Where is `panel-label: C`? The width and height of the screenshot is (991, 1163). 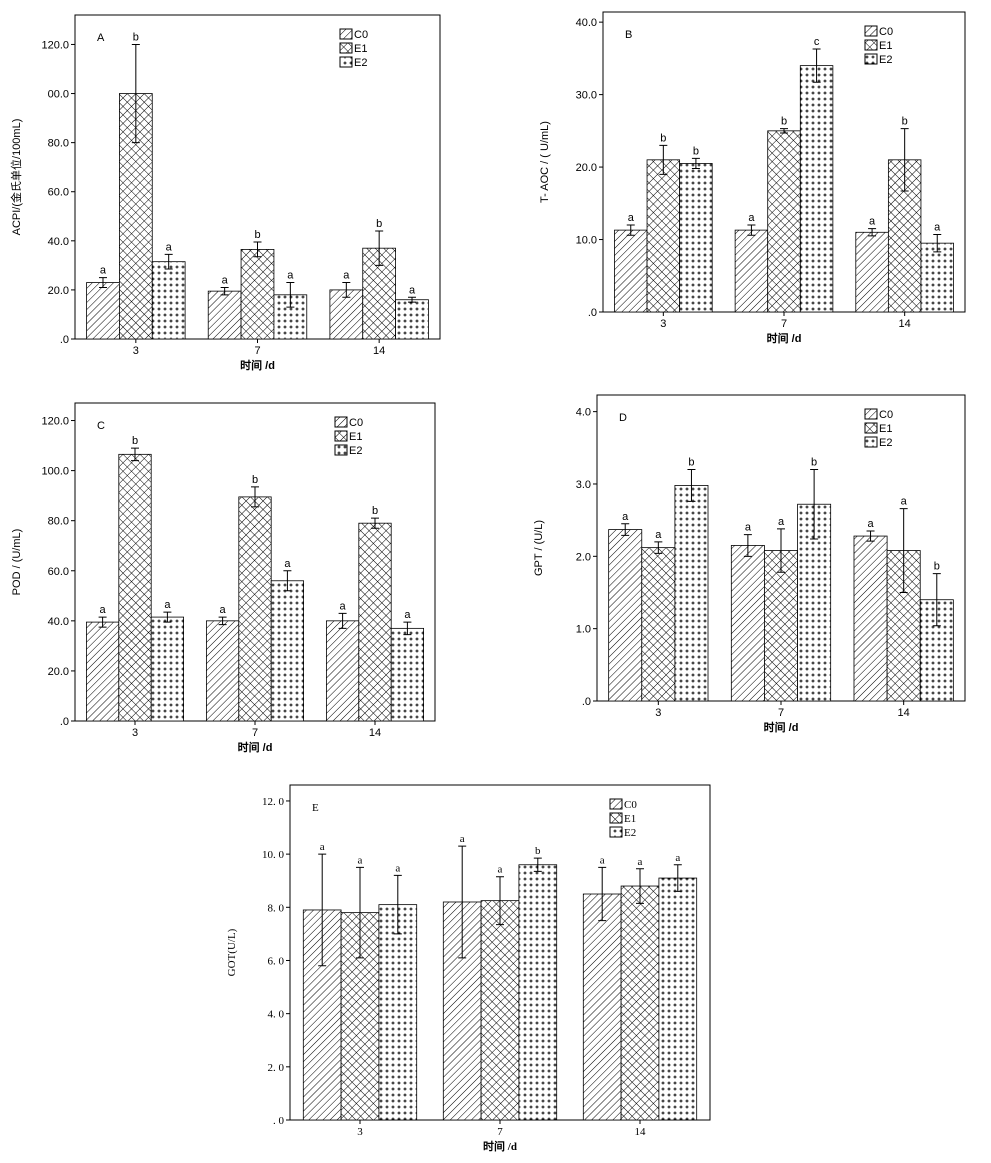
panel-label: C is located at coordinates (101, 426).